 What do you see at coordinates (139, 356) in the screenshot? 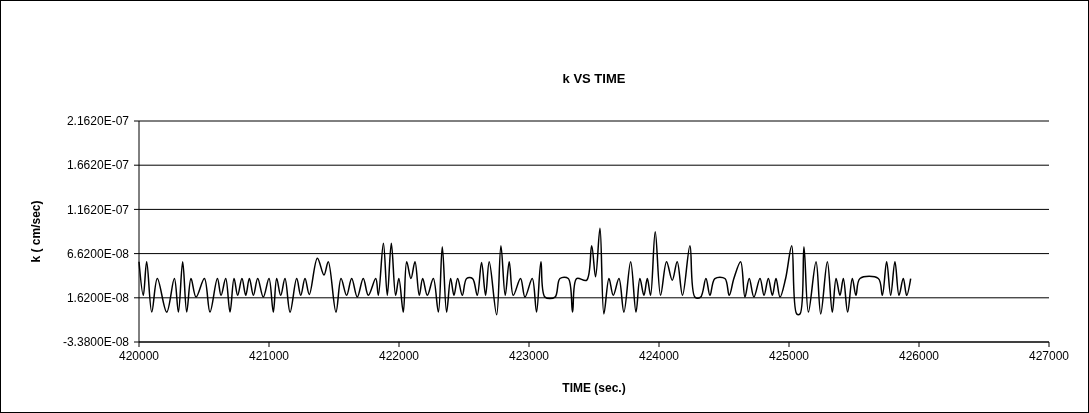
I see `x-tick-label: 420000` at bounding box center [139, 356].